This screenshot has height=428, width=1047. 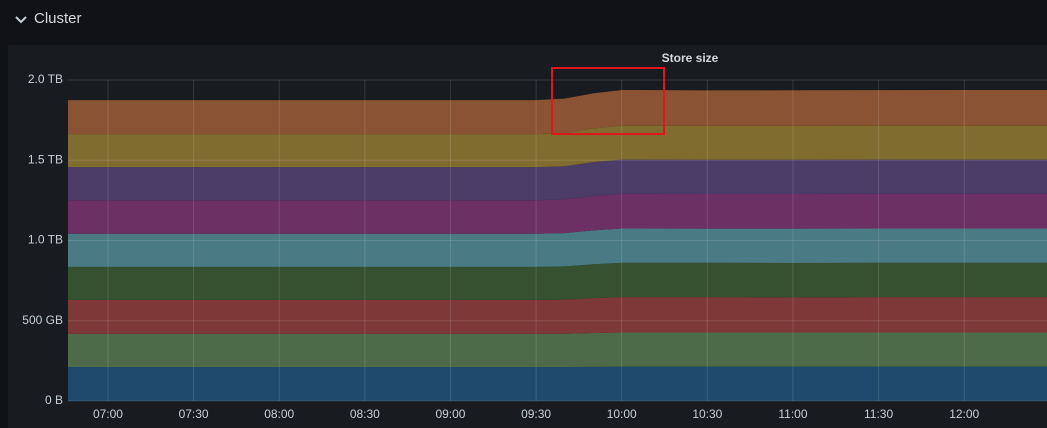 I want to click on collapse-chevron, so click(x=21, y=20).